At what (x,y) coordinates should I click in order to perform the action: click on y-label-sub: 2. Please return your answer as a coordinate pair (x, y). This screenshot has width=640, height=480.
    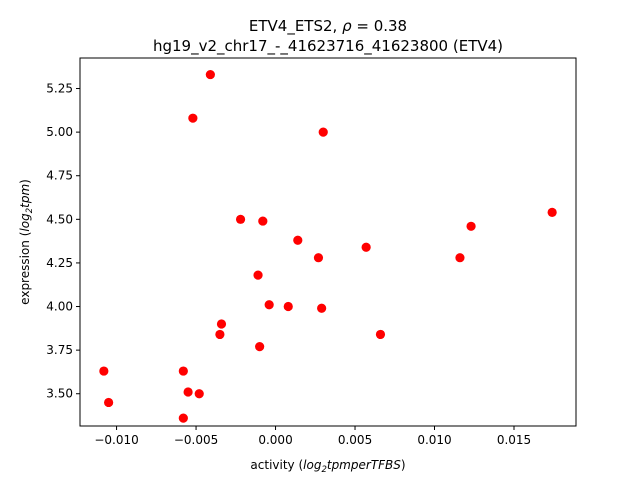
    Looking at the image, I should click on (30, 210).